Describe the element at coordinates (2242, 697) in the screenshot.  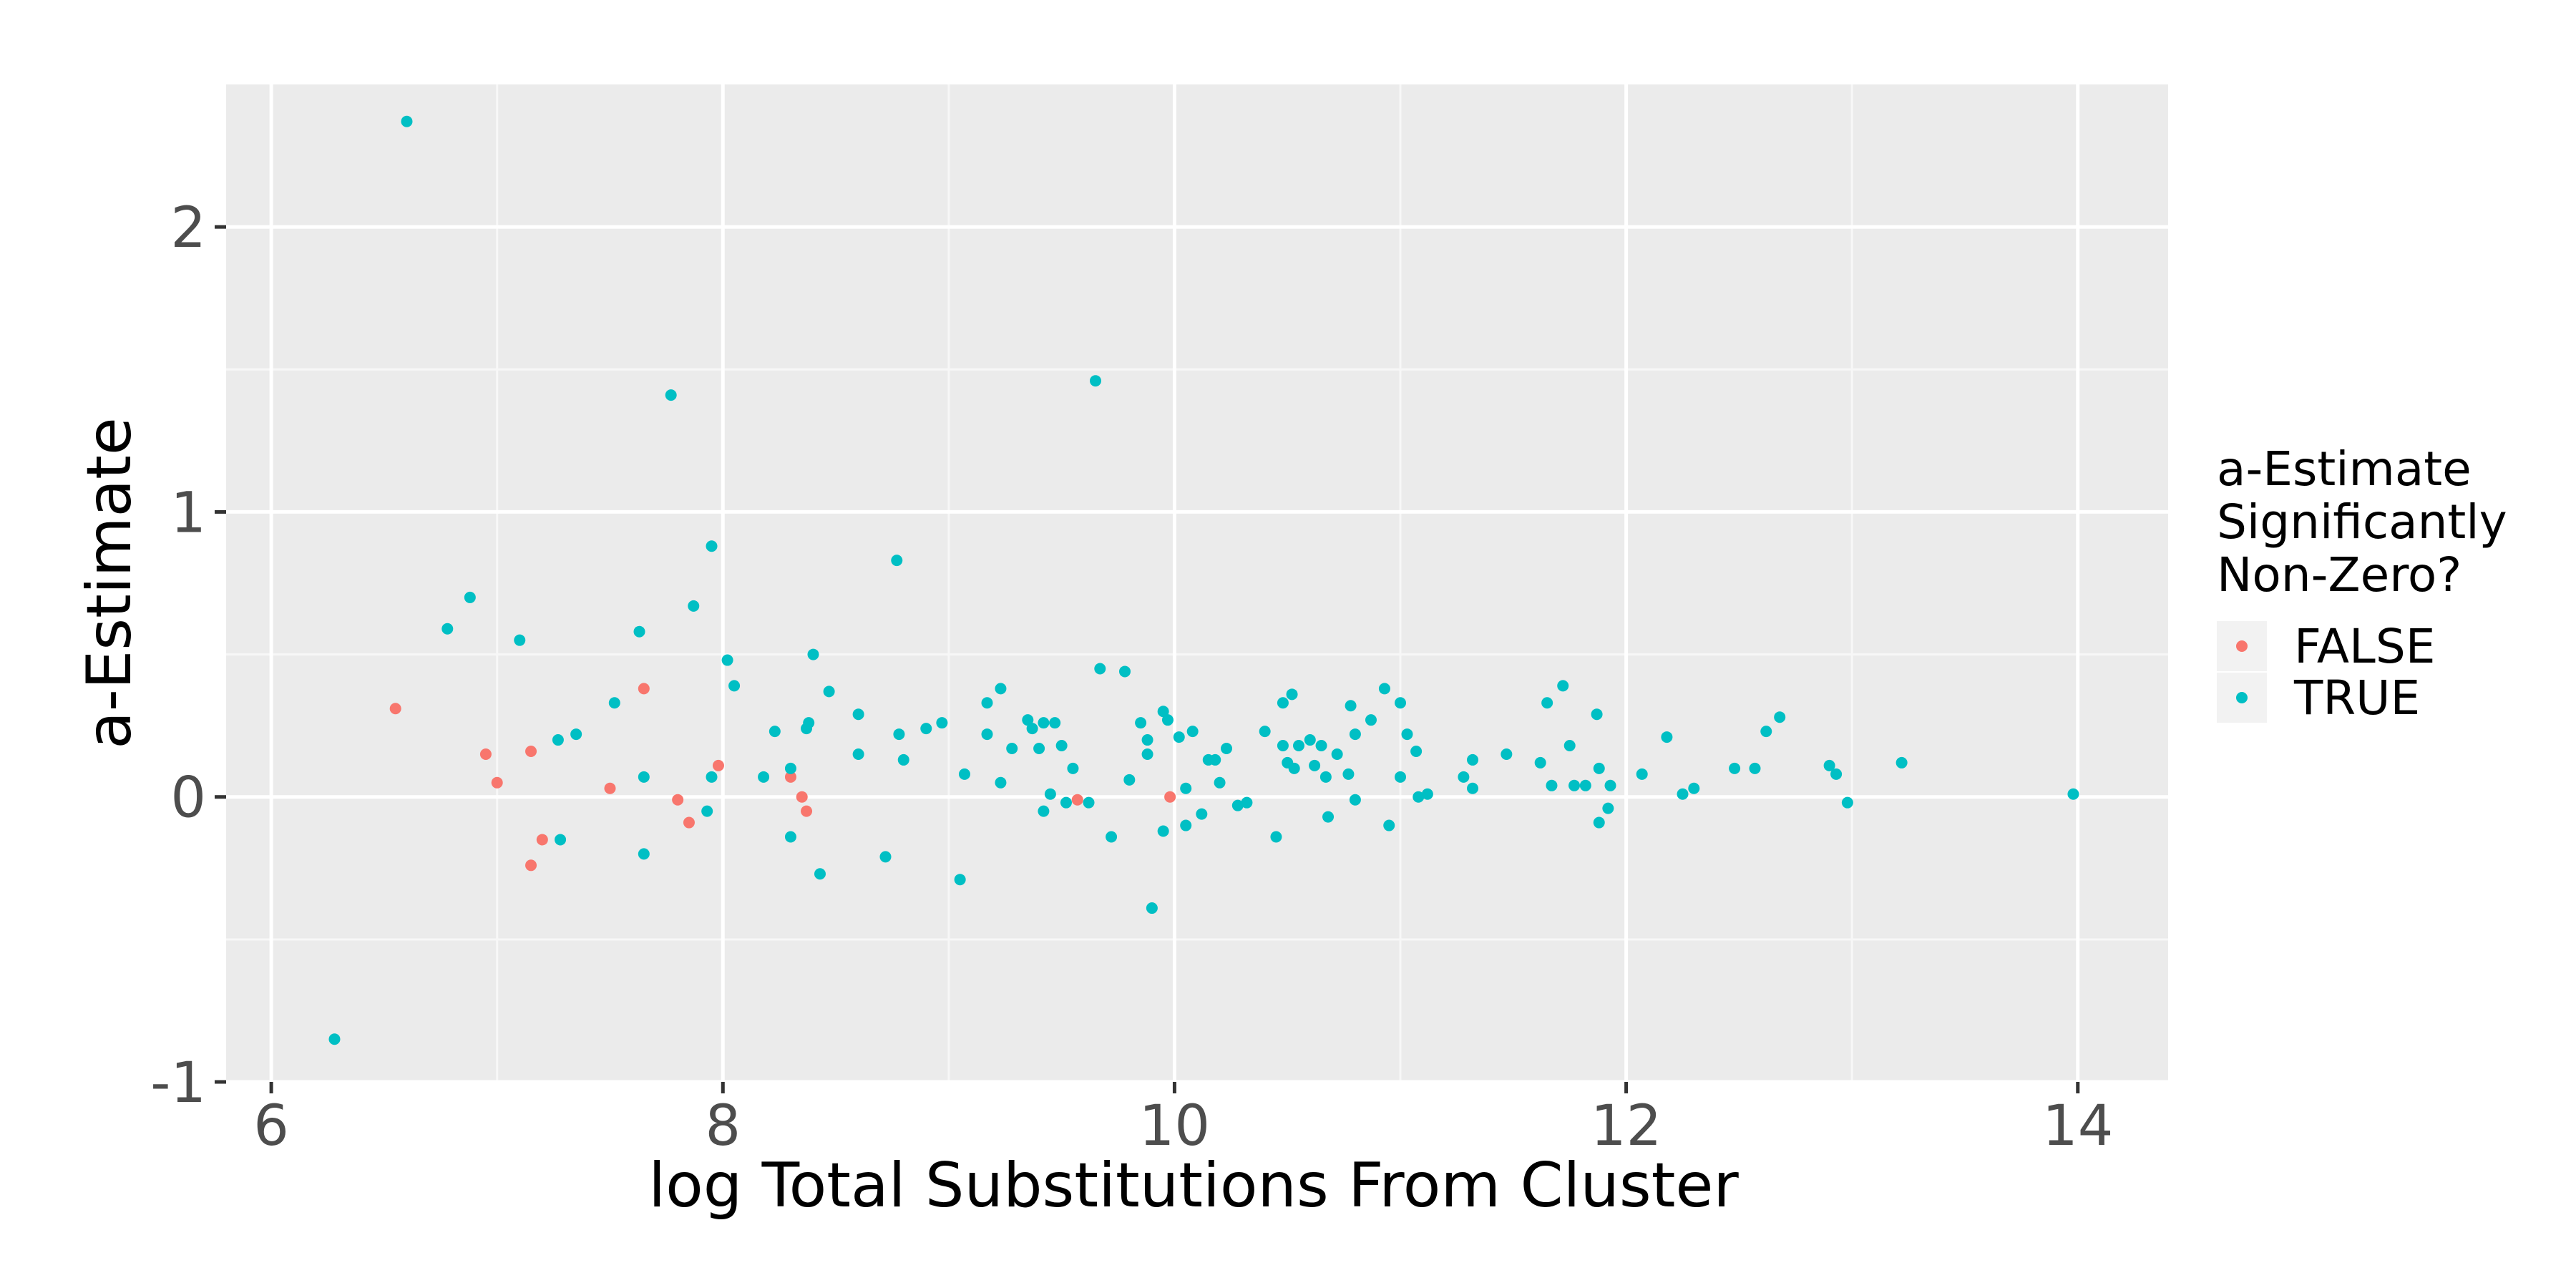
I see `legend-key-true-dot` at that location.